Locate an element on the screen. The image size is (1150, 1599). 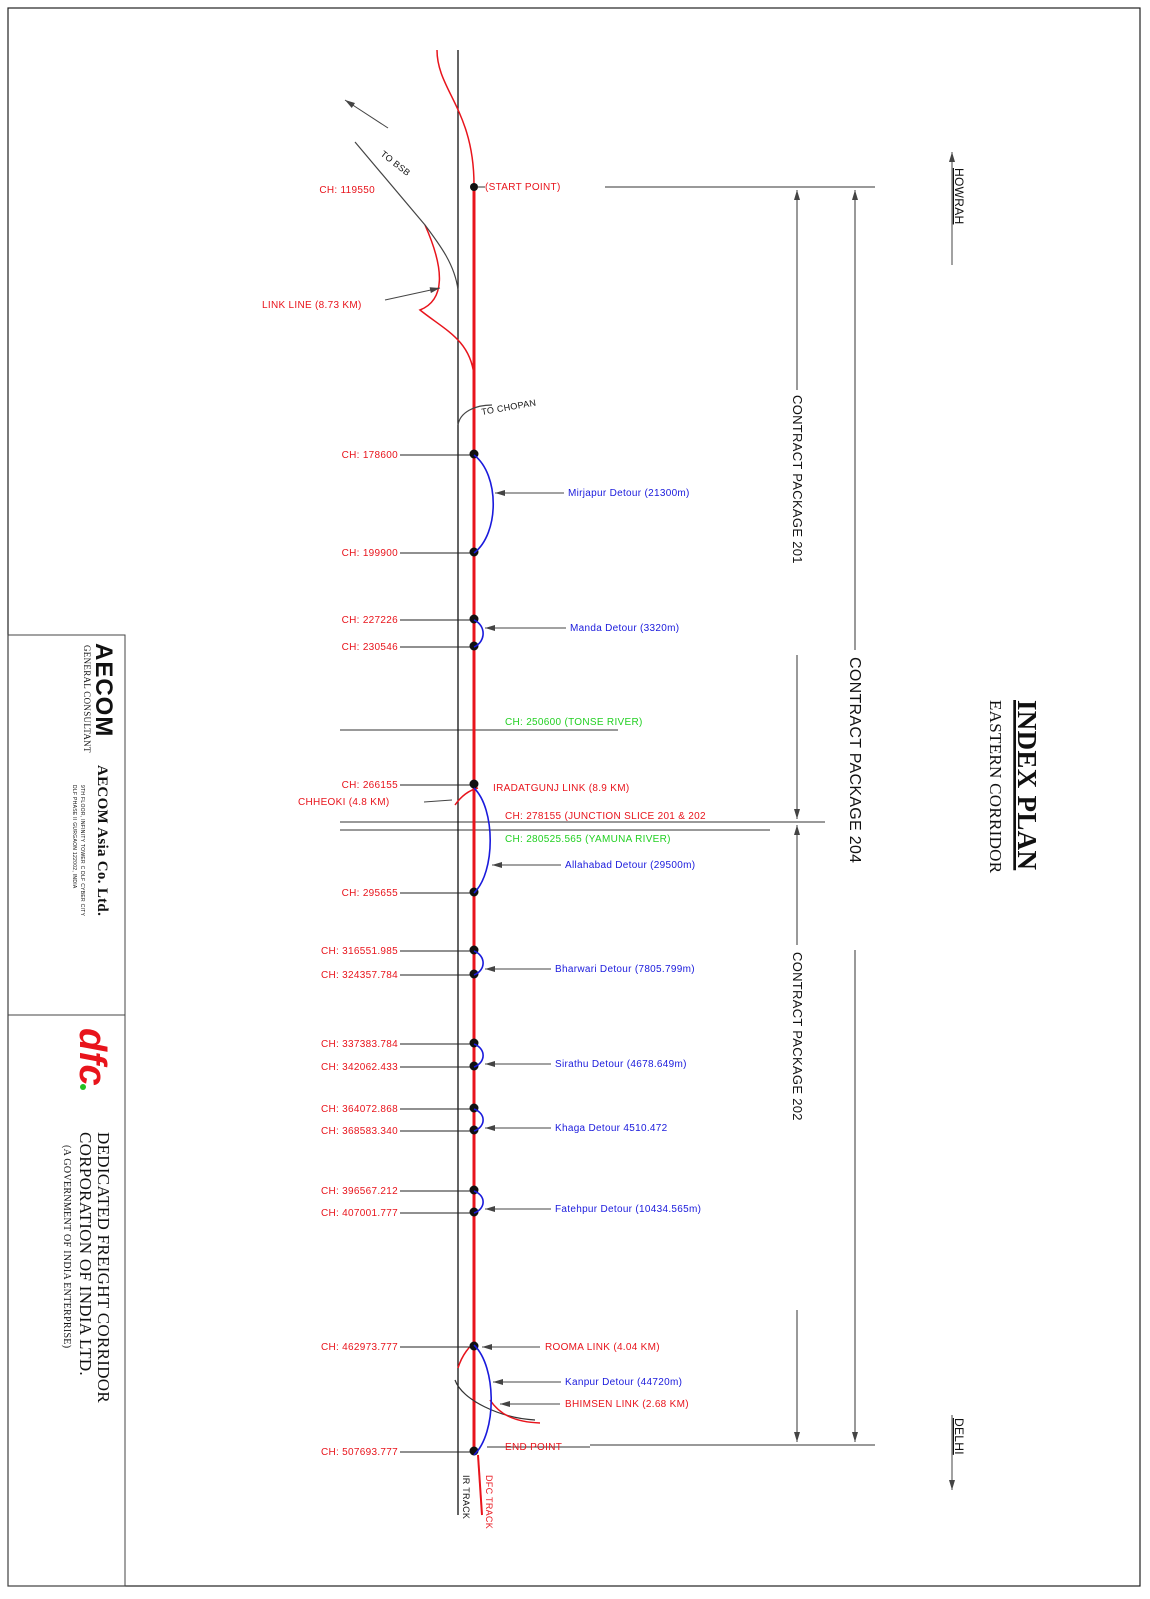
branch-arrow is located at coordinates (366, 114).